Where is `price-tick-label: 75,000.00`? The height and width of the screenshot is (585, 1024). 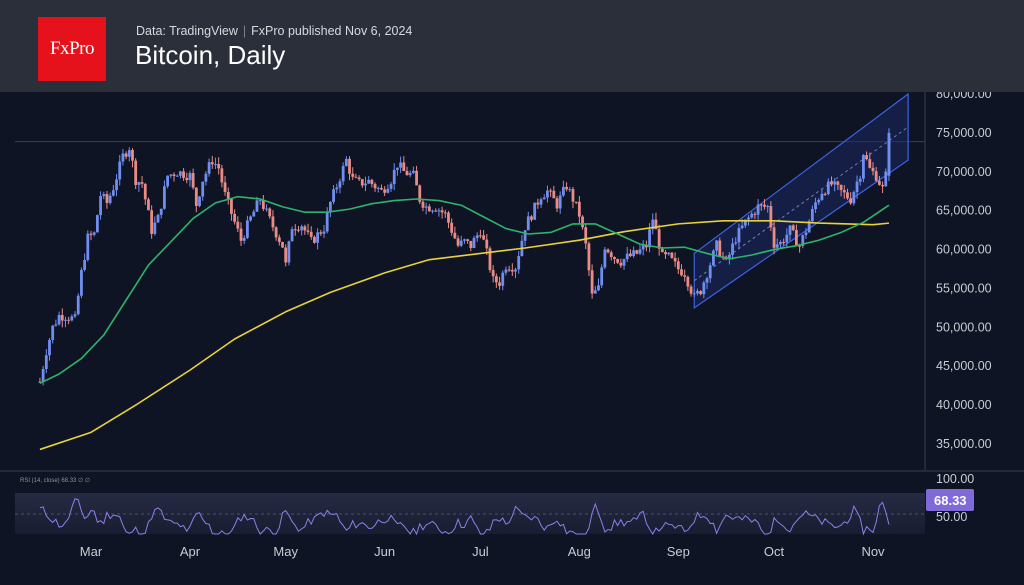 price-tick-label: 75,000.00 is located at coordinates (964, 133).